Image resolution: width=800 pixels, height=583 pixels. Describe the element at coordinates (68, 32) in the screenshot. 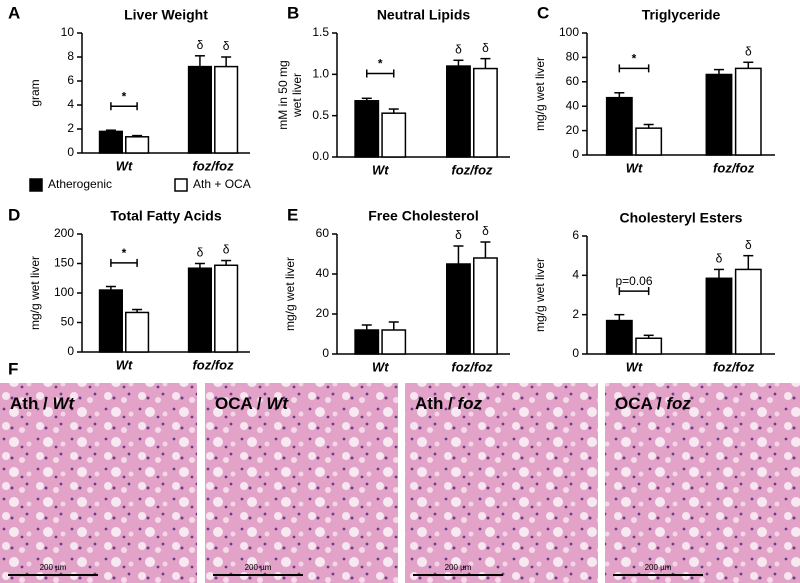

I see `y-tick-label: 10` at that location.